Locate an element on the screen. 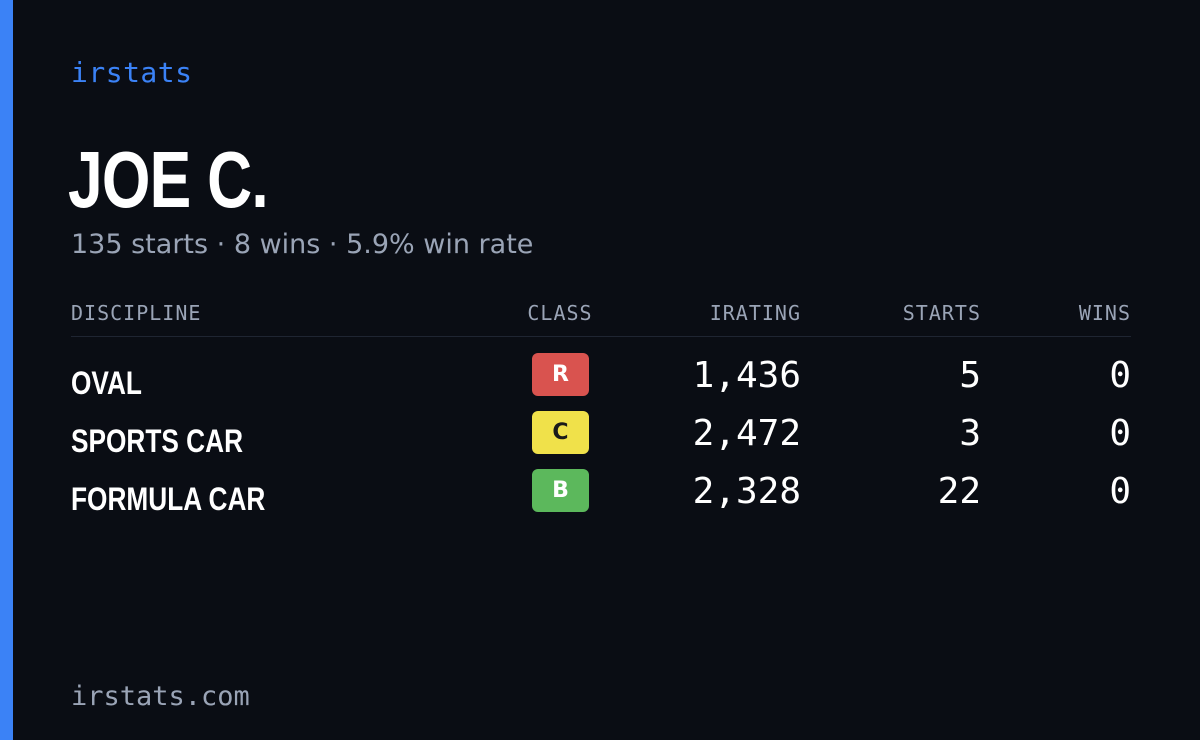  player-summary: 135 starts · 8 wins · 5.9% win rate is located at coordinates (302, 244).